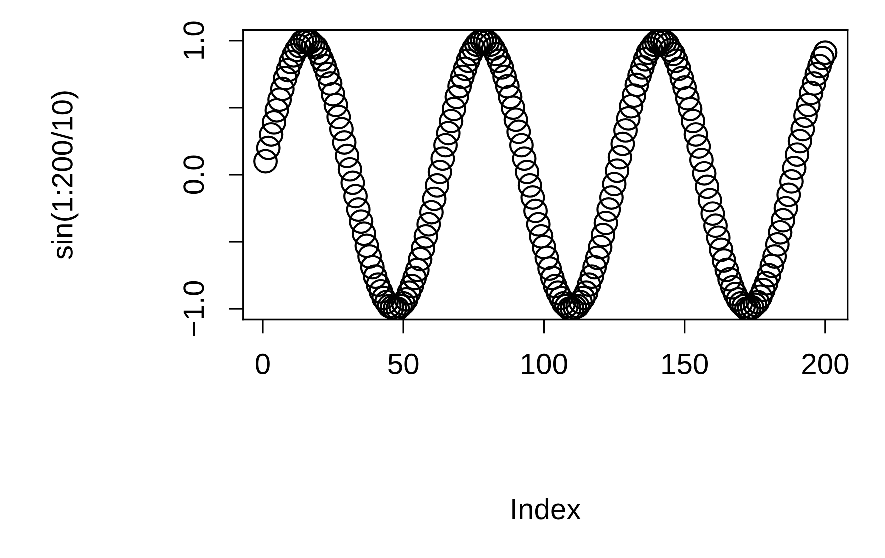  I want to click on x-tick-label: 100, so click(545, 364).